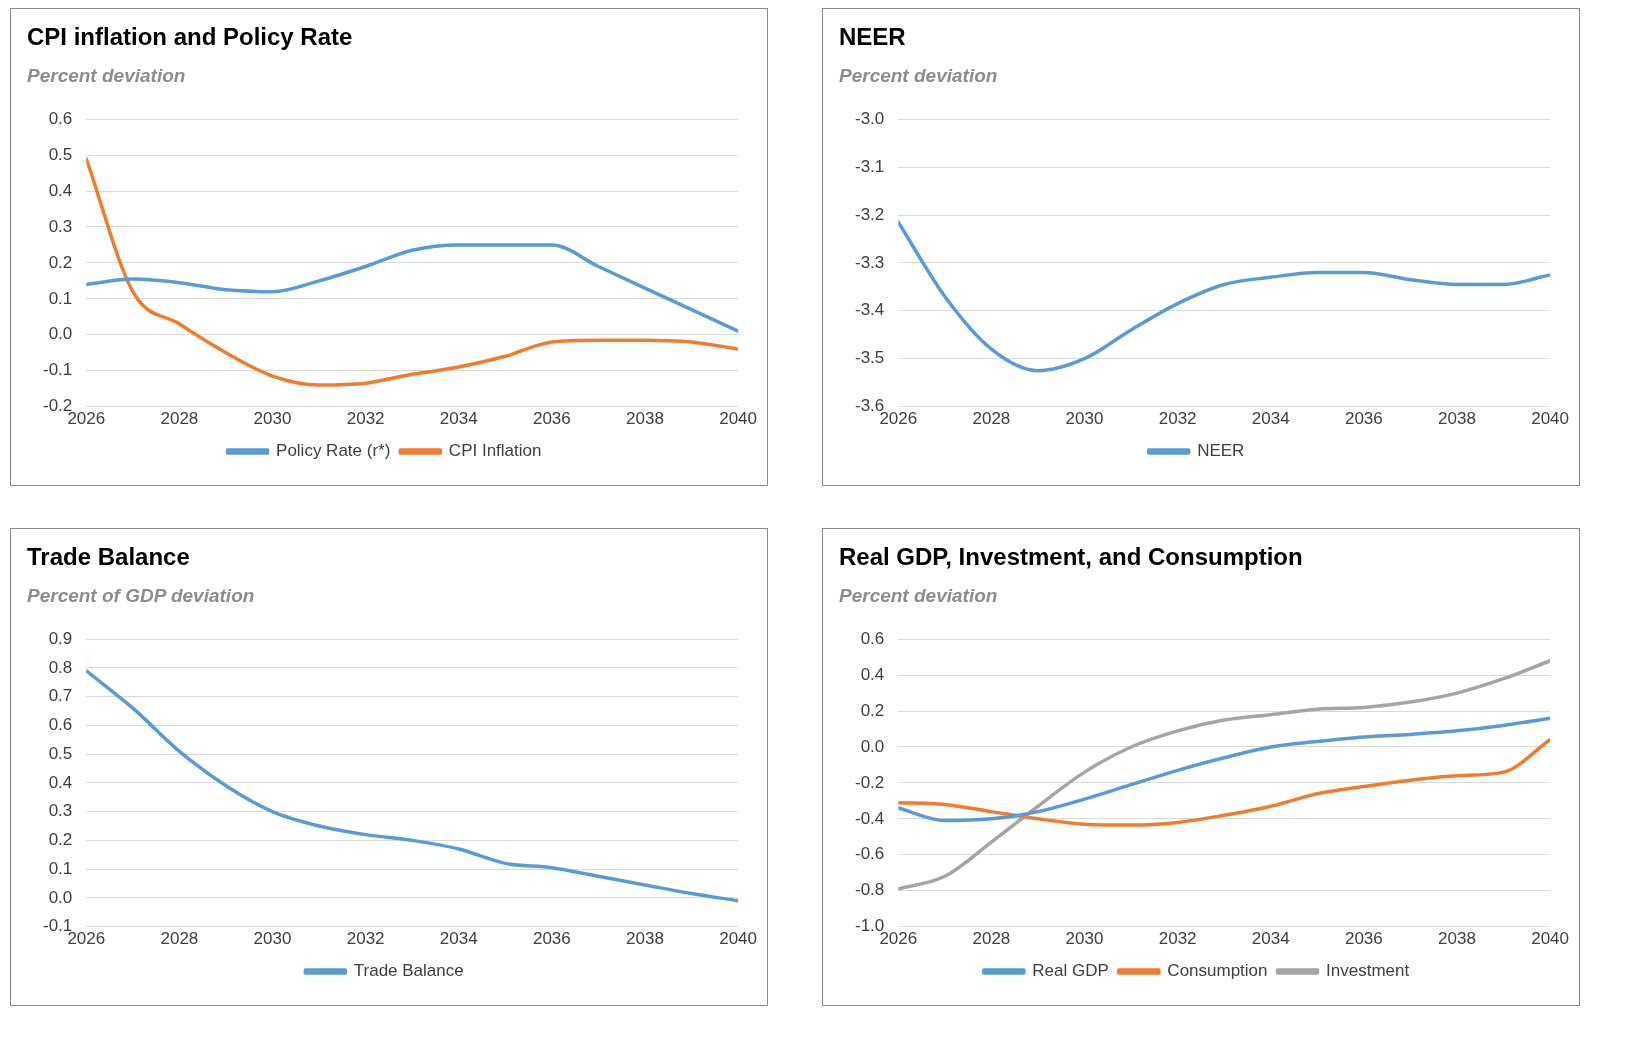 This screenshot has width=1644, height=1051. I want to click on y-tick-label: -3.2, so click(870, 214).